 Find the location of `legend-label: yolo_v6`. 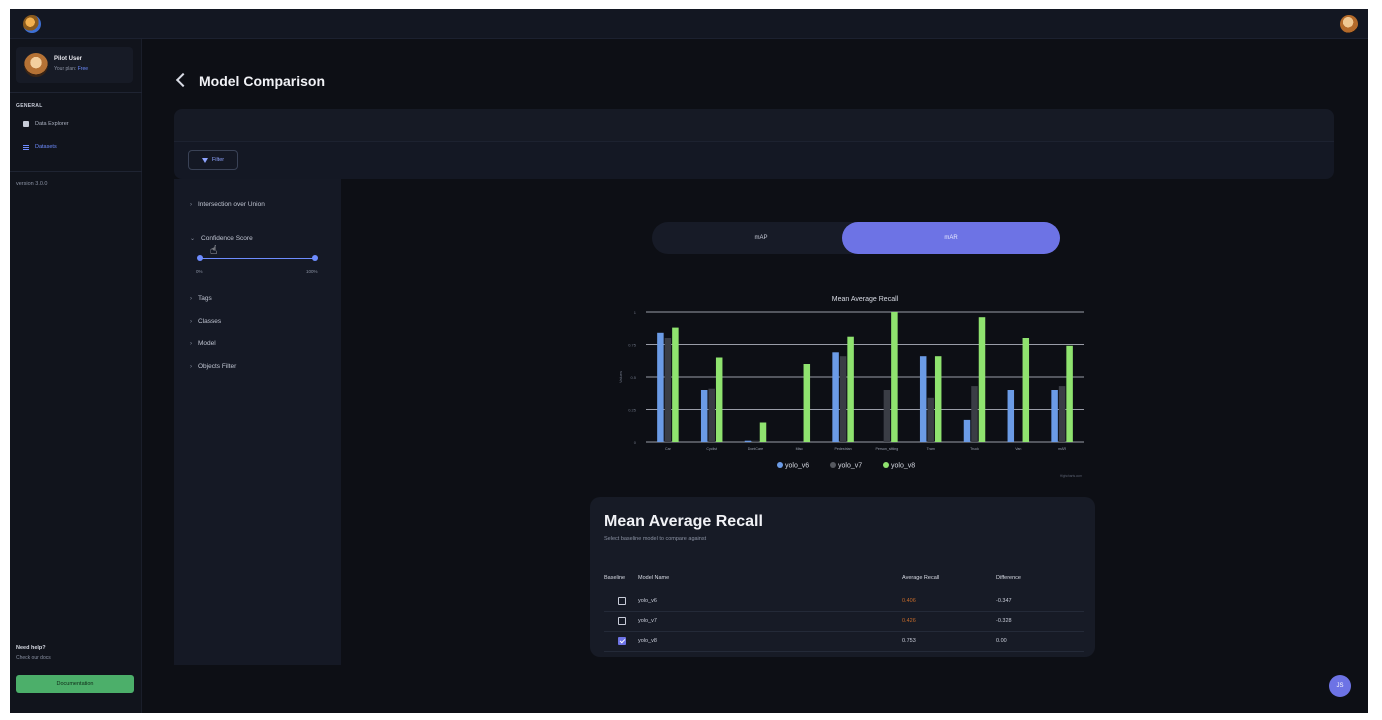

legend-label: yolo_v6 is located at coordinates (797, 466).